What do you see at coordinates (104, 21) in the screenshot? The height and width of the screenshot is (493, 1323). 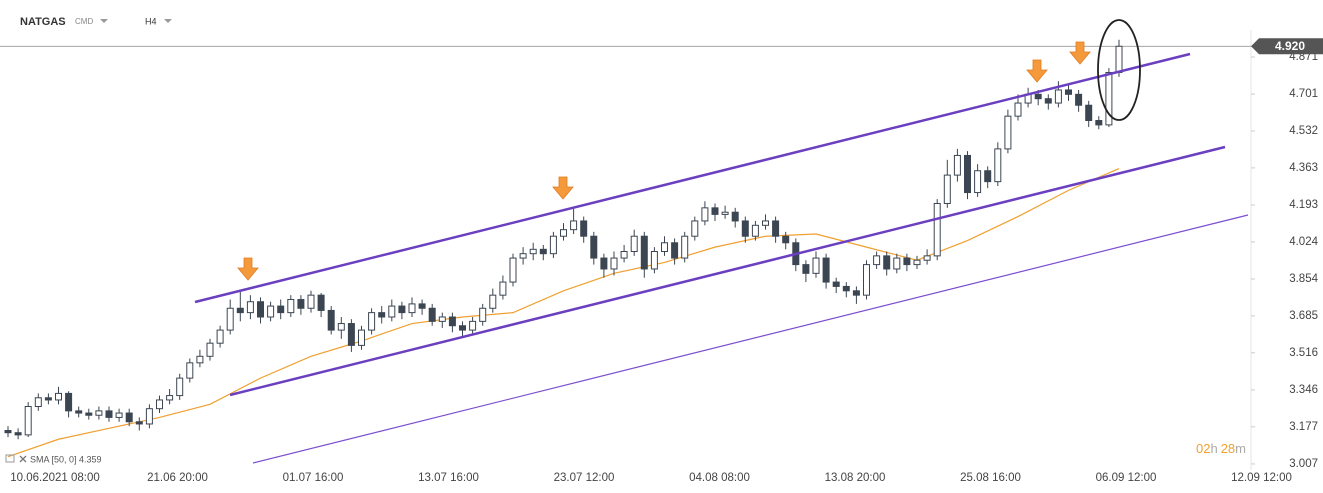 I see `symbol-dropdown` at bounding box center [104, 21].